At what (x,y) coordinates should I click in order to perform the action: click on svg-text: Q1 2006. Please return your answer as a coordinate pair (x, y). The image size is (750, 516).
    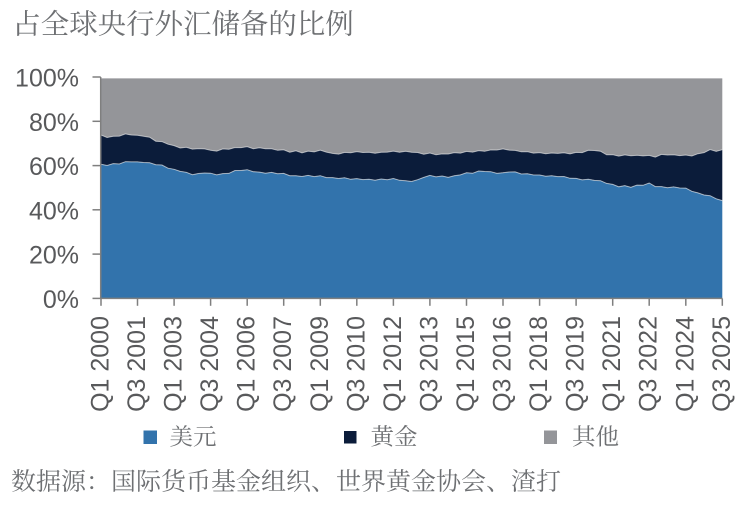
    Looking at the image, I should click on (247, 364).